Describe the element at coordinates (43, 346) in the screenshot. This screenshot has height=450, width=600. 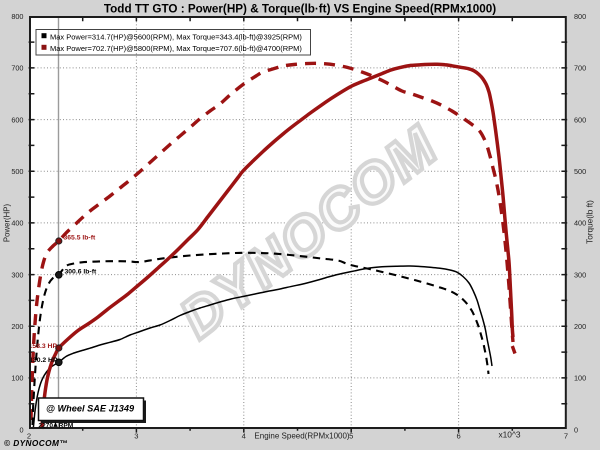
I see `svg-text: 158.3 HP` at that location.